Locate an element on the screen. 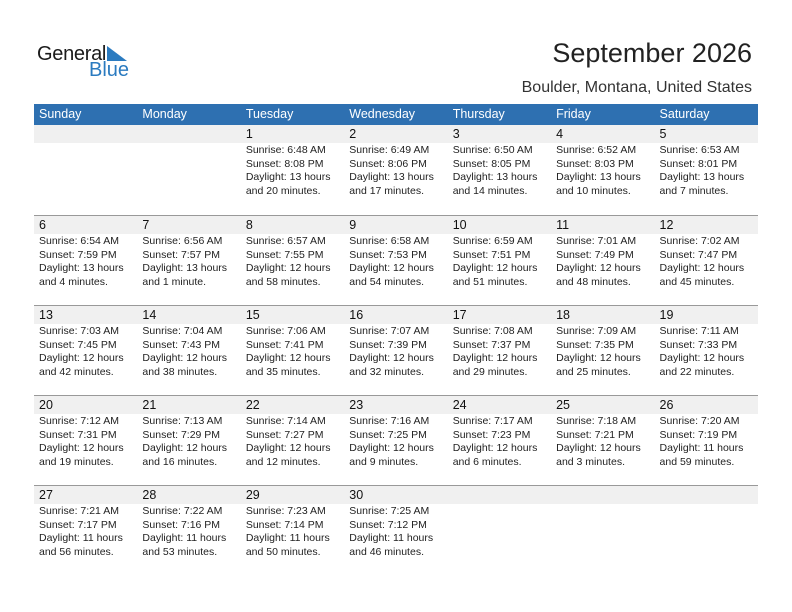 Image resolution: width=792 pixels, height=612 pixels. day-number: 30 is located at coordinates (356, 495).